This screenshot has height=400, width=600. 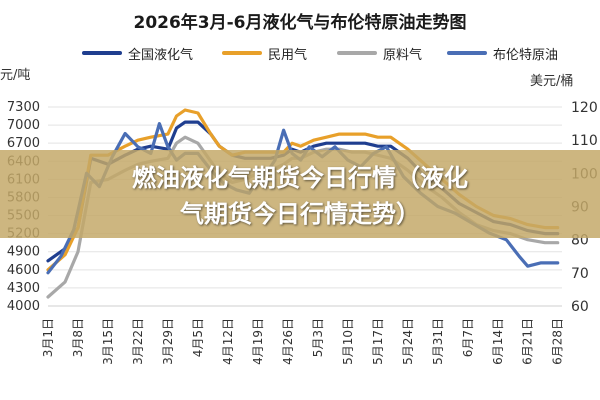 What do you see at coordinates (558, 341) in the screenshot?
I see `x-tick-label: 6月28日` at bounding box center [558, 341].